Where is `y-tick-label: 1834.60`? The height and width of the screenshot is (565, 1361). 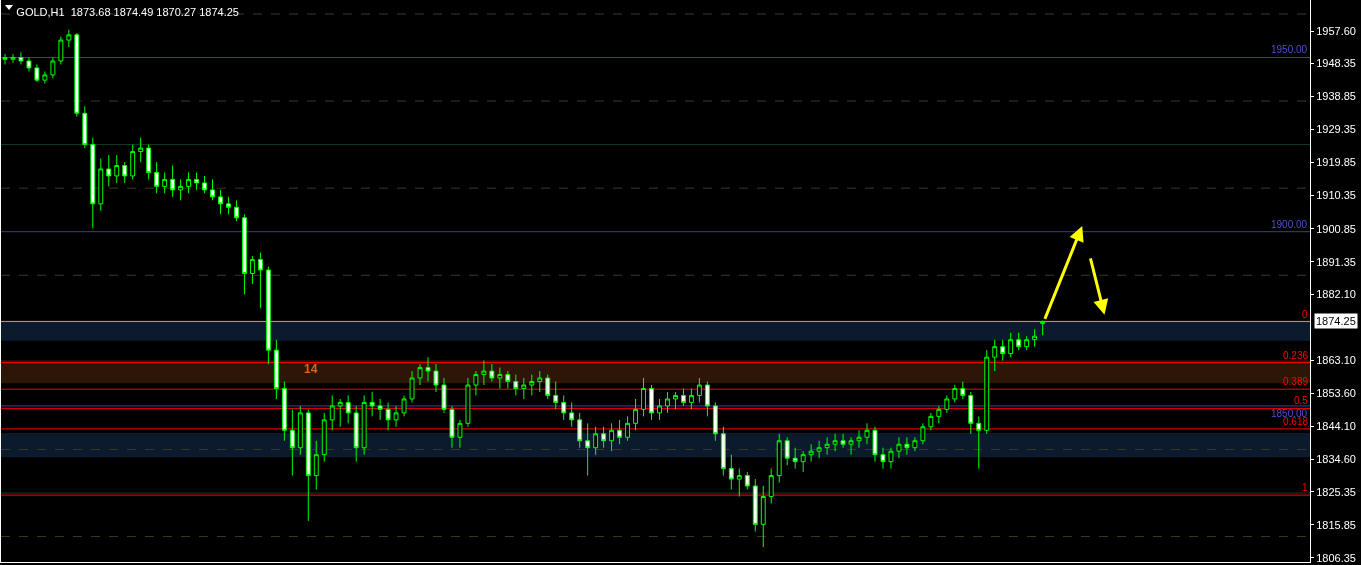 y-tick-label: 1834.60 is located at coordinates (1336, 459).